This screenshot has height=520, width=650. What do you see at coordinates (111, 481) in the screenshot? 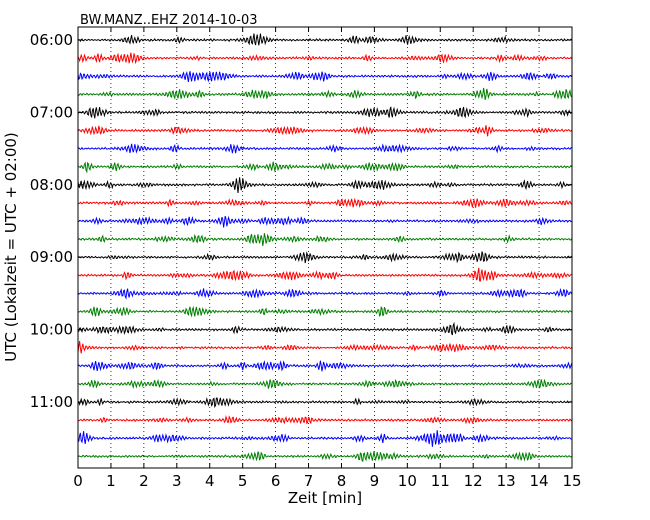
I see `x-tick-label: 1` at bounding box center [111, 481].